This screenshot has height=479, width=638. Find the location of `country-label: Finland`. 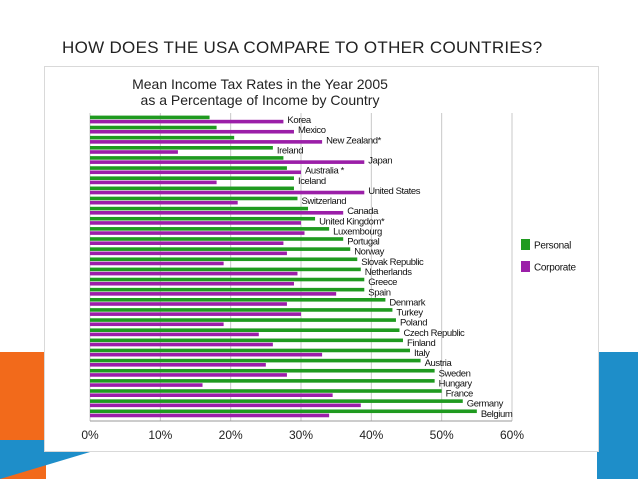

country-label: Finland is located at coordinates (421, 343).